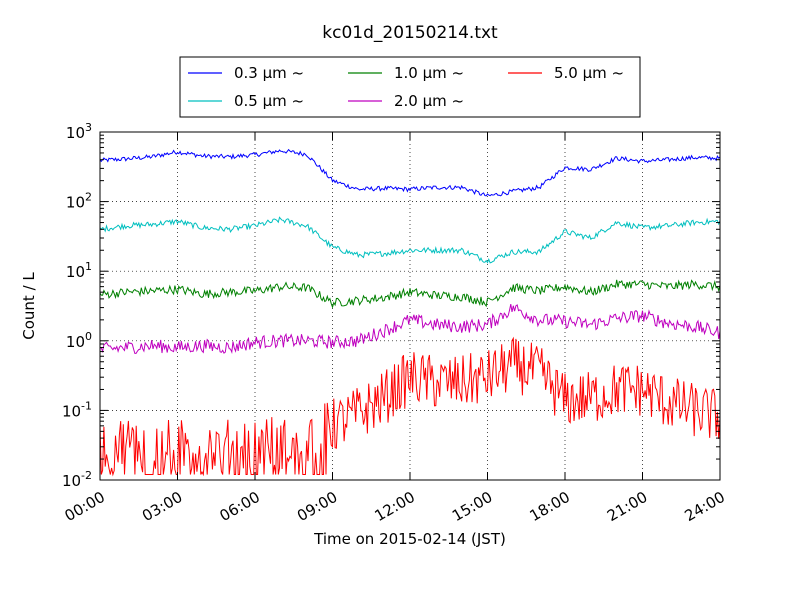  What do you see at coordinates (77, 409) in the screenshot?
I see `y-tick-label: 10⁻¹` at bounding box center [77, 409].